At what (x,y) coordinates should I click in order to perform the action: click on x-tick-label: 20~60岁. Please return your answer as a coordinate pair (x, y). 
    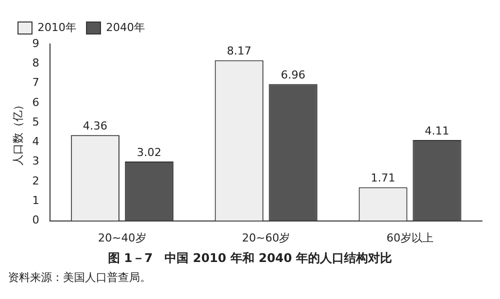
    Looking at the image, I should click on (266, 237).